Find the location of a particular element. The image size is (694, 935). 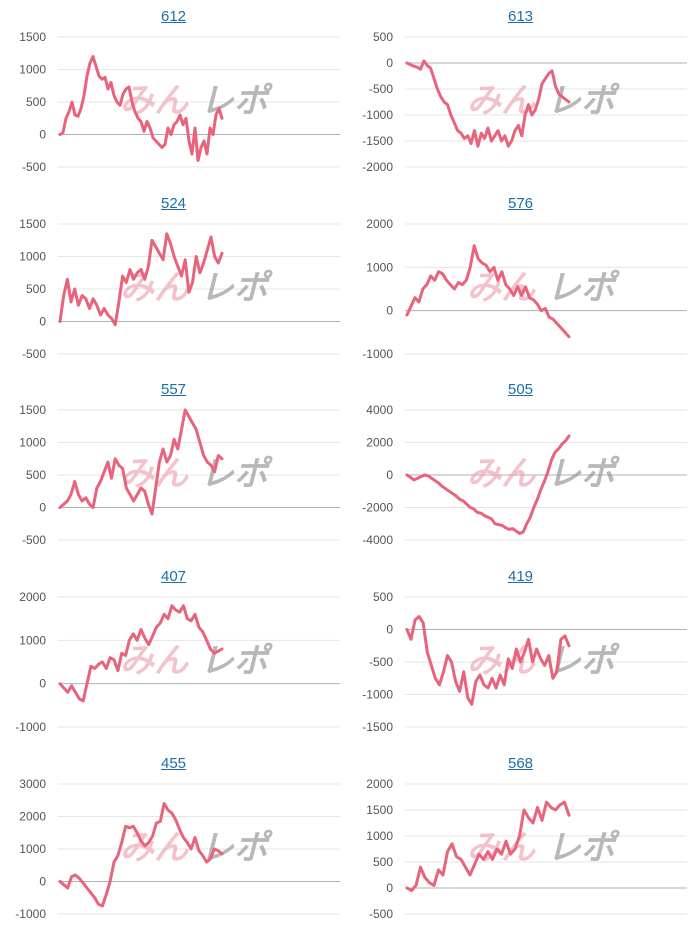

chart-panel-568: 568 -500 0 500 1000 1500 2000 みん レポ is located at coordinates (520, 840).